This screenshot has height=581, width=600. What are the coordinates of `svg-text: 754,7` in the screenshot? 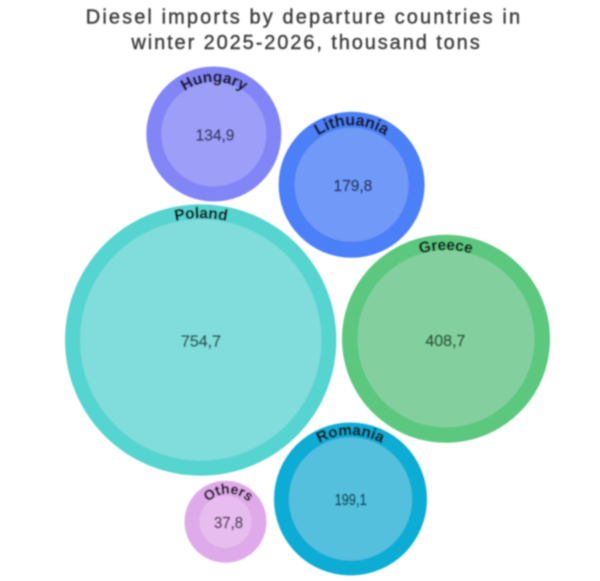 It's located at (201, 342).